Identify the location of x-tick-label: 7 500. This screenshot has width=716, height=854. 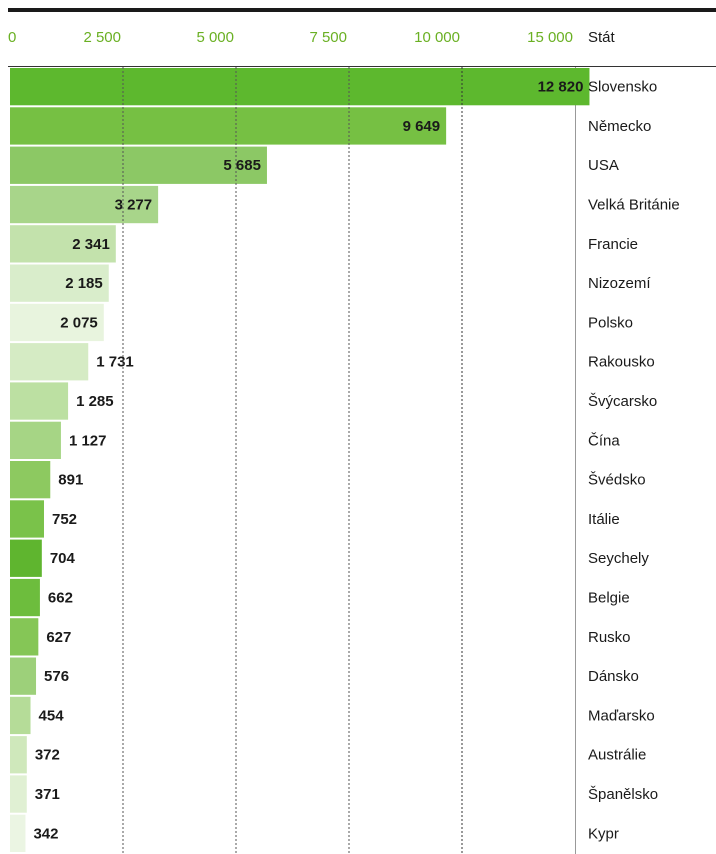
(328, 37).